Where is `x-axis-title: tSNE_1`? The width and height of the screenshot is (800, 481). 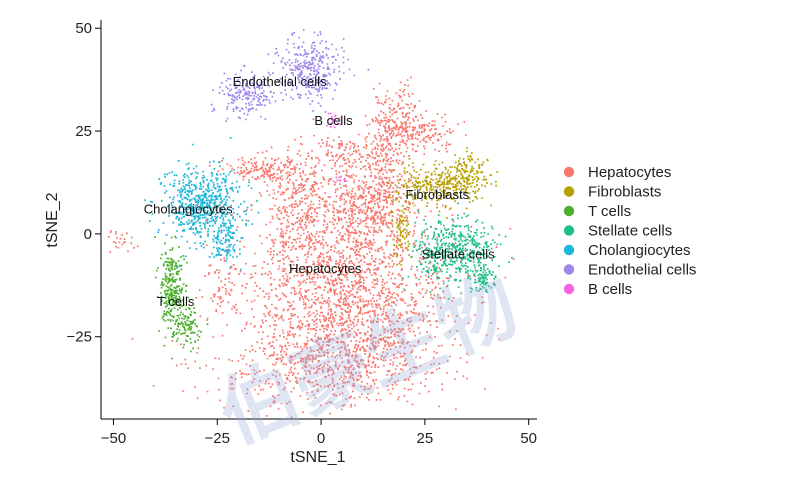
x-axis-title: tSNE_1 is located at coordinates (317, 457).